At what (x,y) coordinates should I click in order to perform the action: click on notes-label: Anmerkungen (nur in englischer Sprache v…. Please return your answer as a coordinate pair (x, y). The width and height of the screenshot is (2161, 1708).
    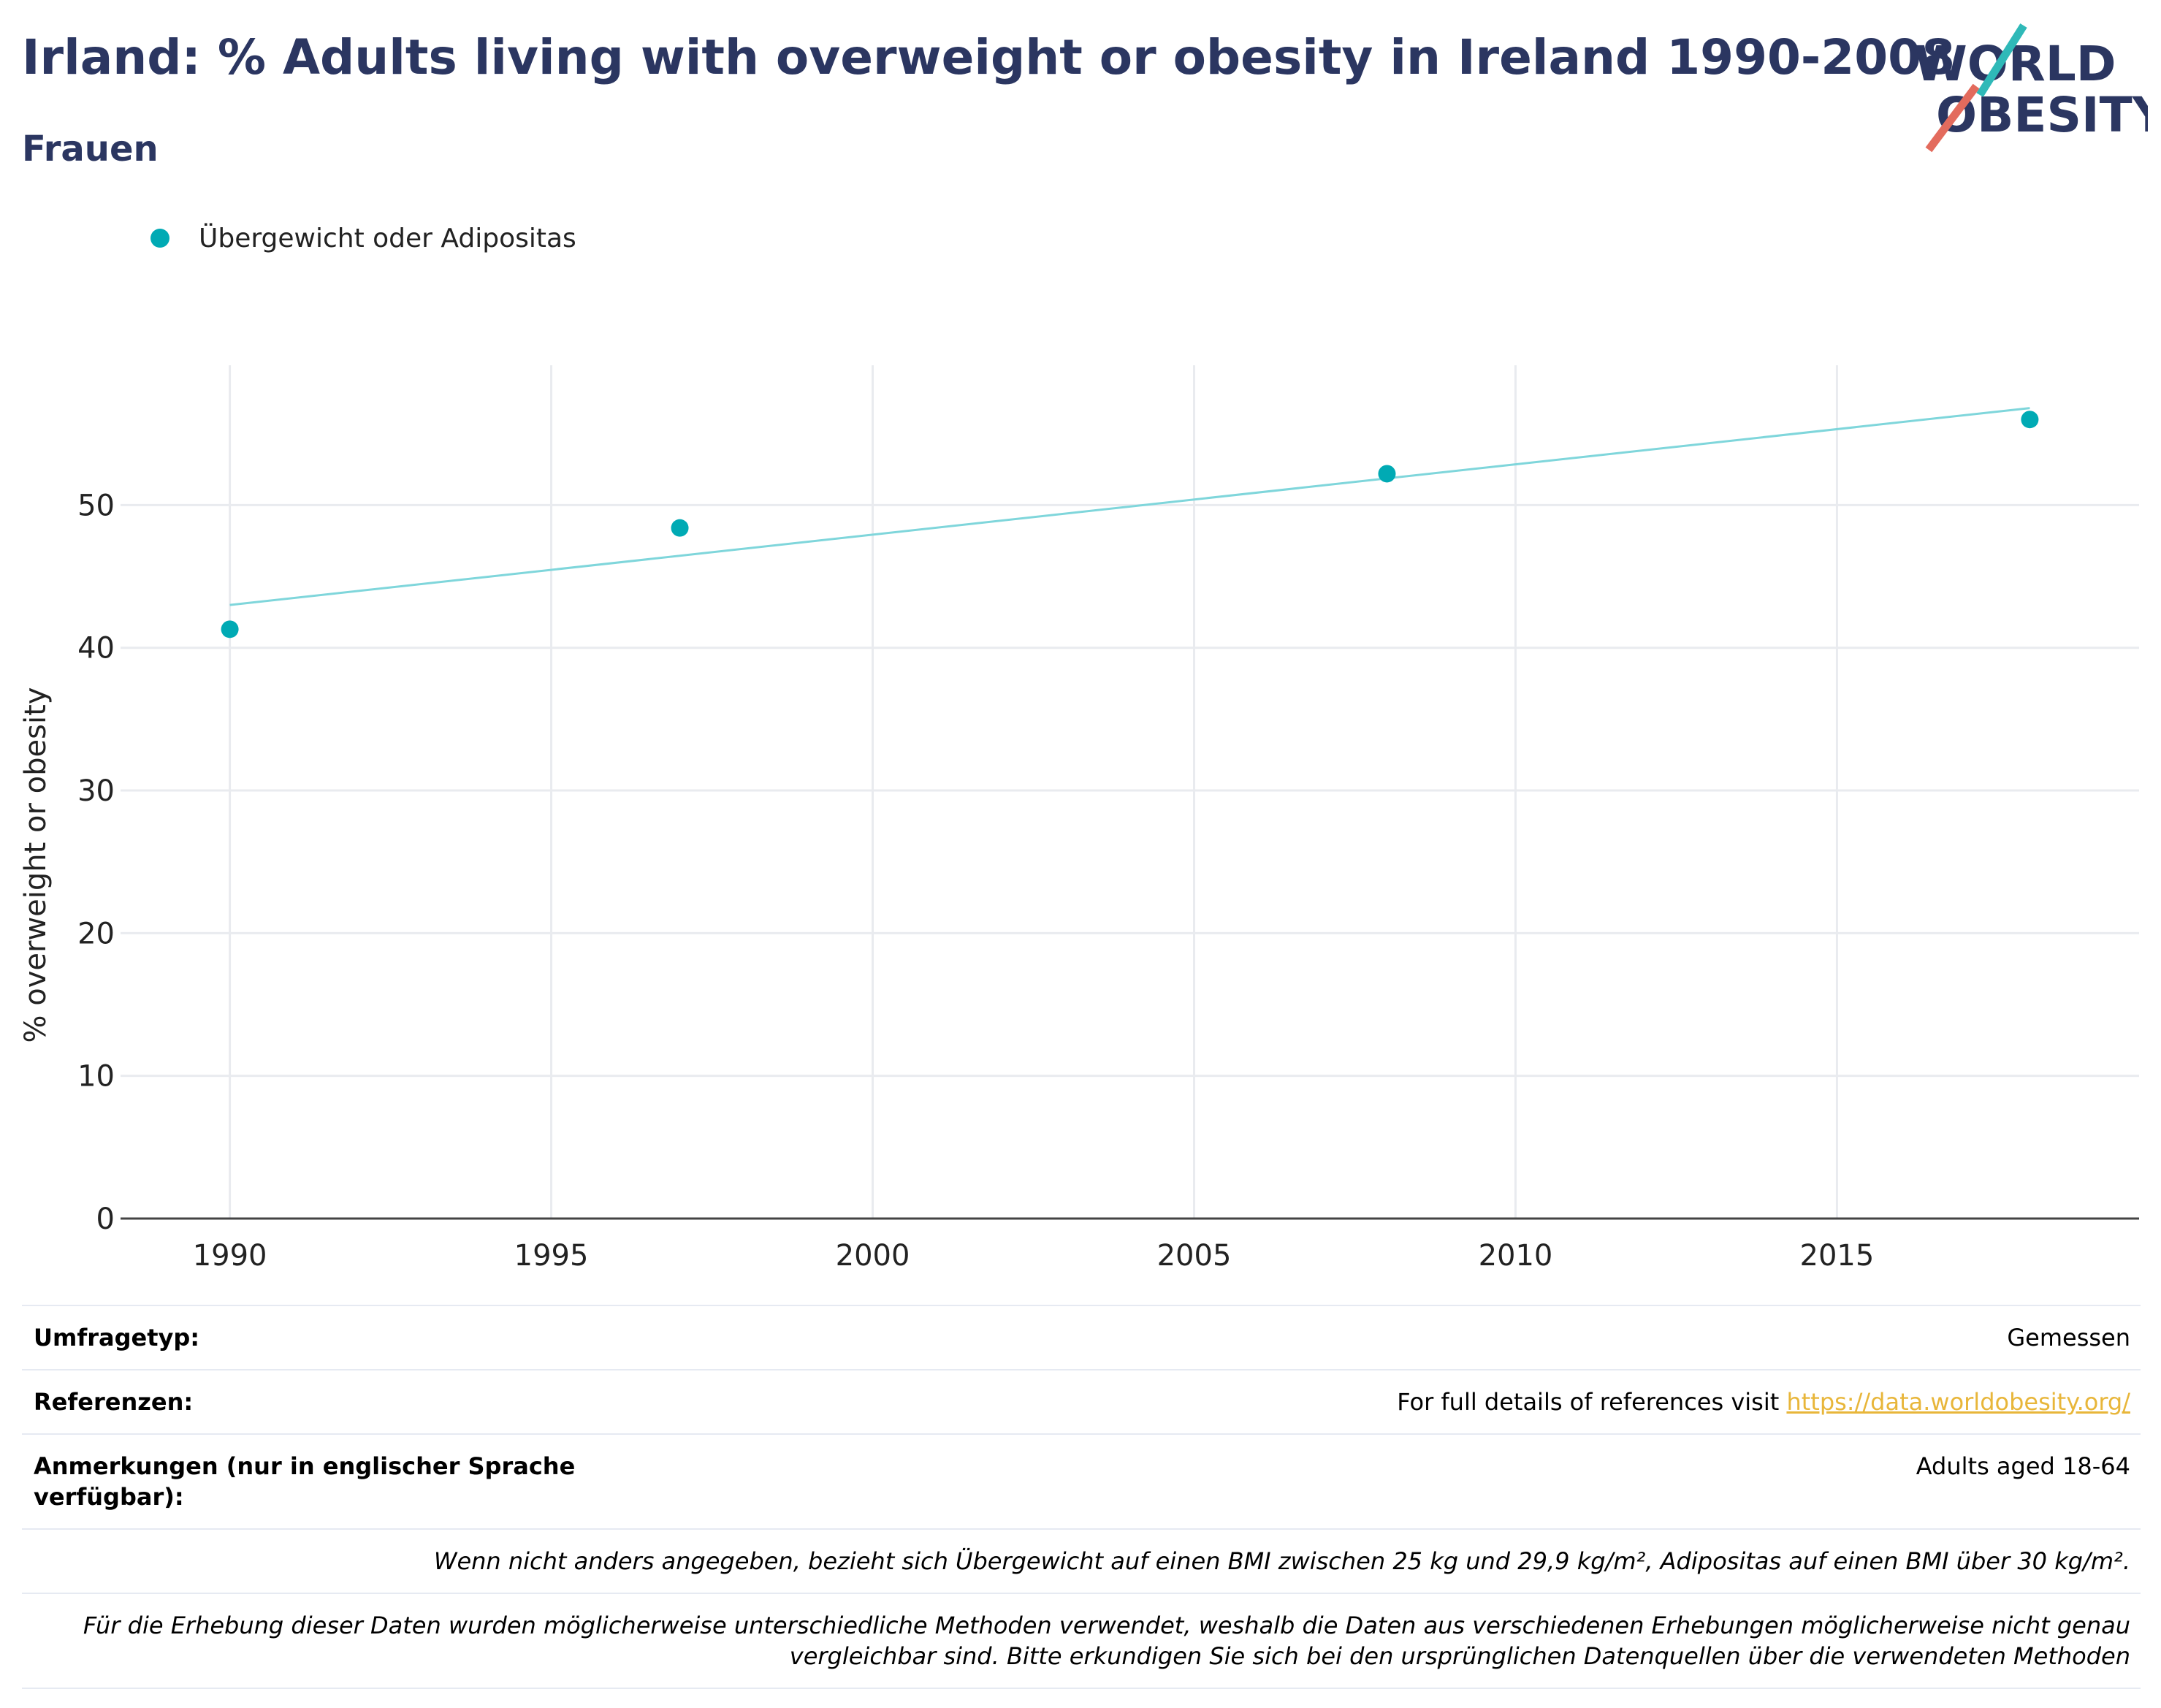
    Looking at the image, I should click on (305, 1481).